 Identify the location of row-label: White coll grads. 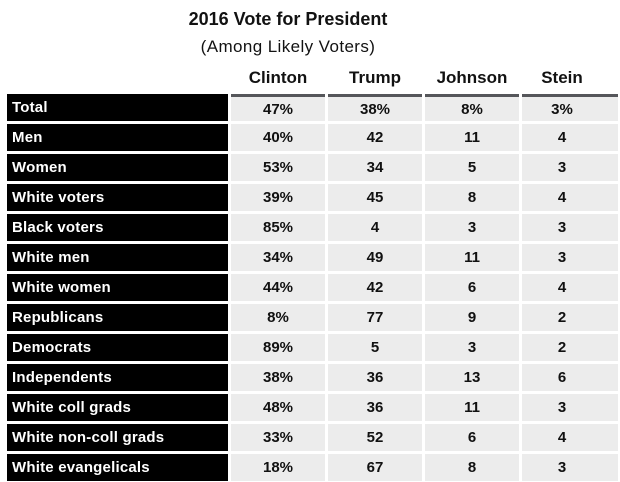
(117, 407).